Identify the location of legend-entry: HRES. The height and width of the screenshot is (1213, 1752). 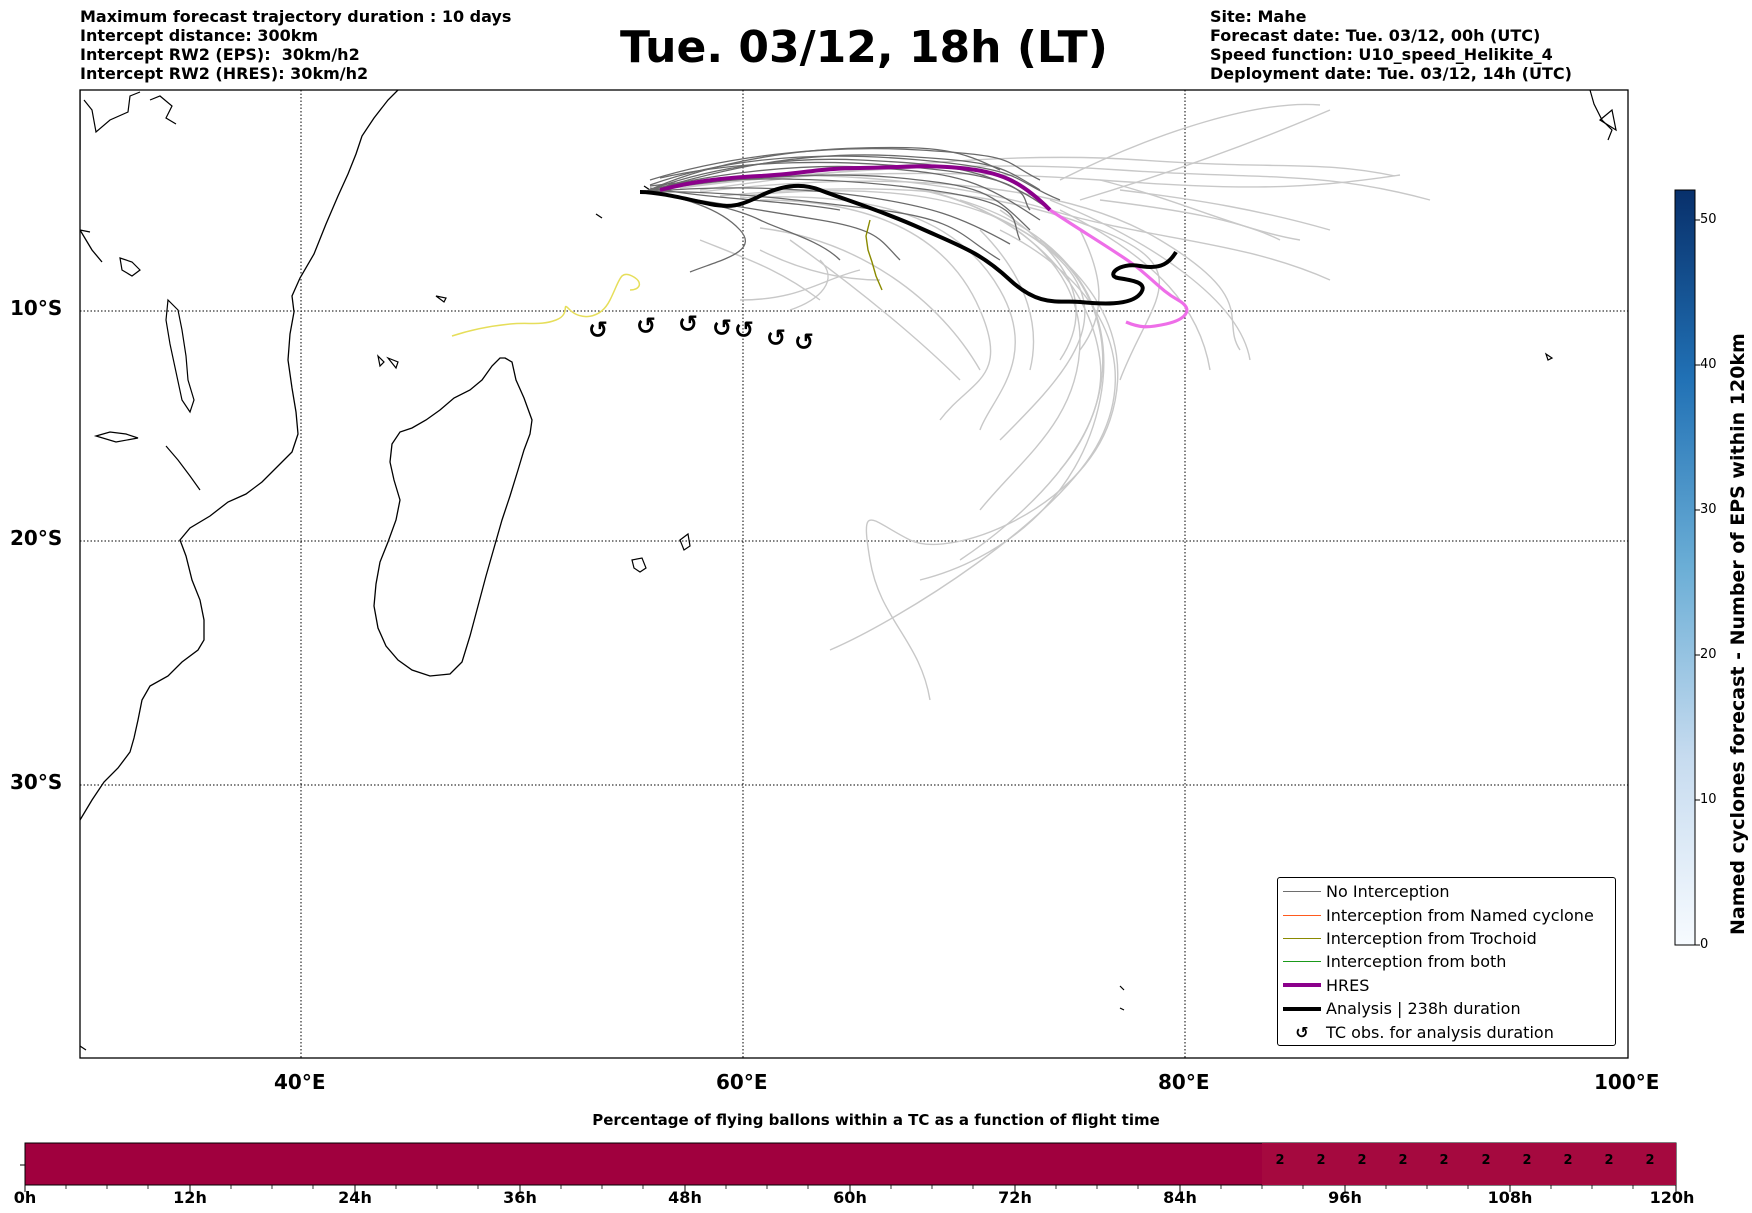
(1446, 985).